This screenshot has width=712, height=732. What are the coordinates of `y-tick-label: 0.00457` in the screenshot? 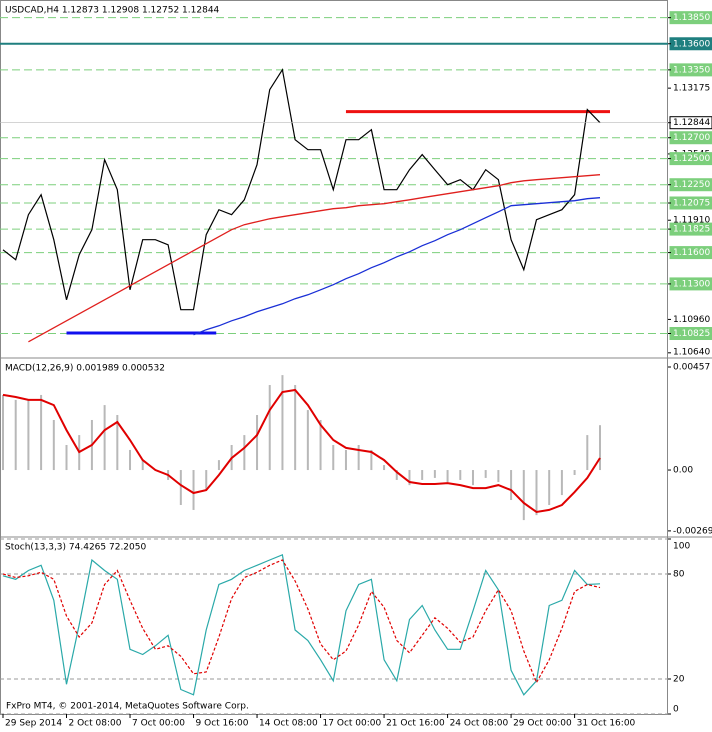 It's located at (691, 368).